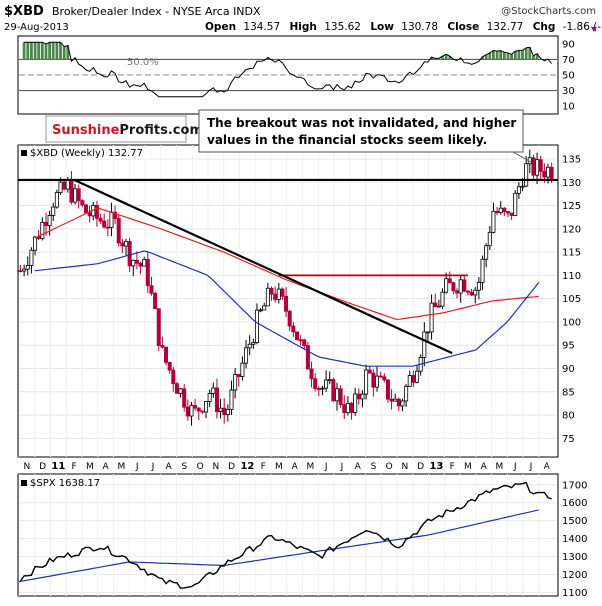 The image size is (602, 606). I want to click on rsi-tick-label: 50, so click(568, 76).